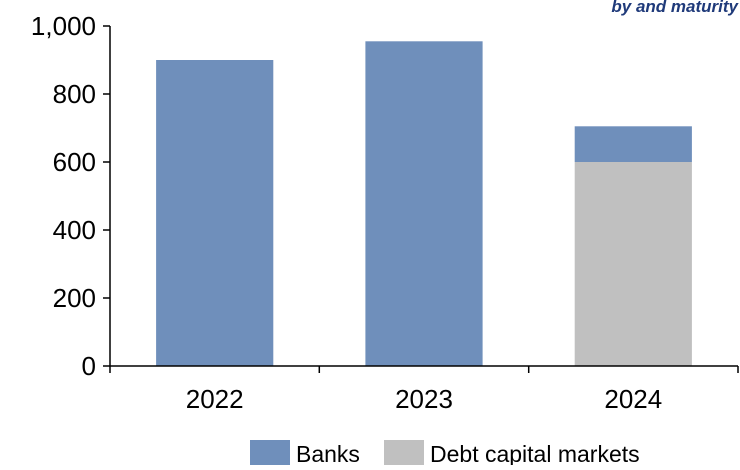 The width and height of the screenshot is (740, 470). I want to click on y-tick-label: 800, so click(74, 94).